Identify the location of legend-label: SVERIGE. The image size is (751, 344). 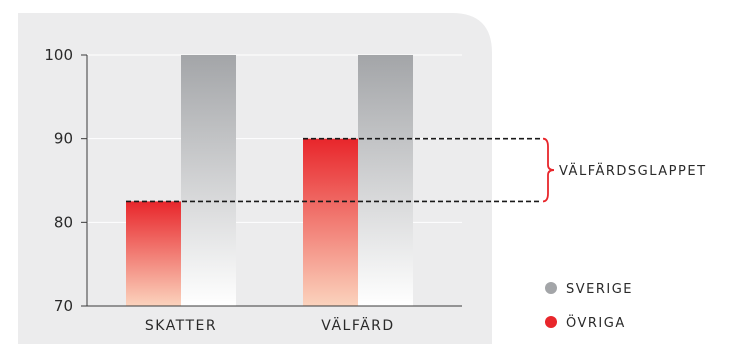
(599, 289).